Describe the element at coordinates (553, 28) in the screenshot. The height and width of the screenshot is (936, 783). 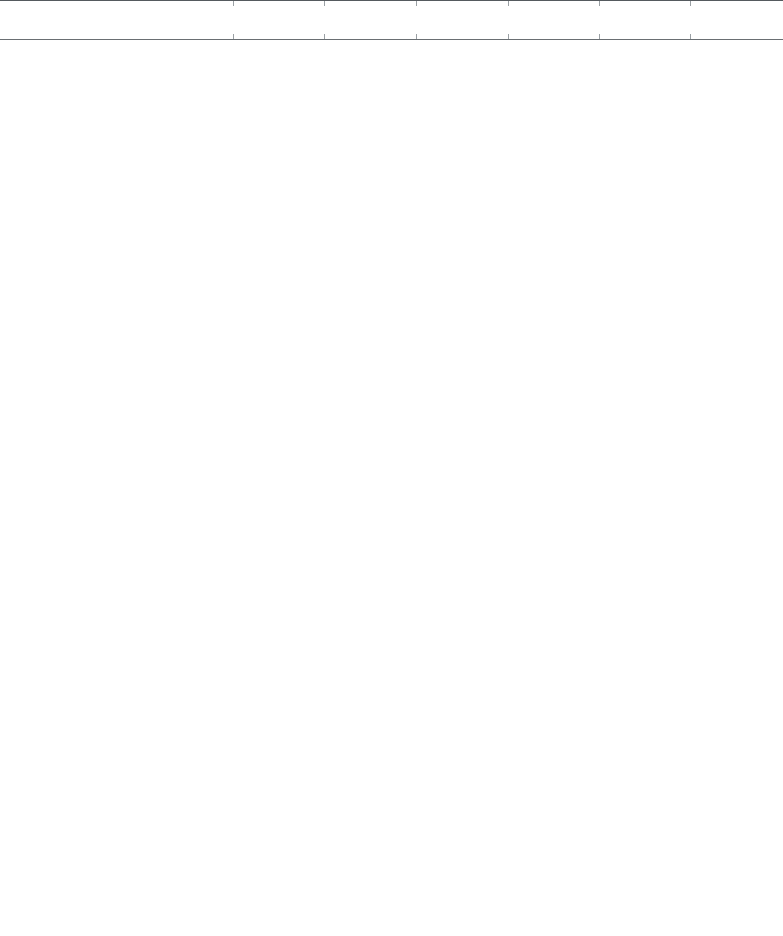
I see `column-header-2013-ninos` at that location.